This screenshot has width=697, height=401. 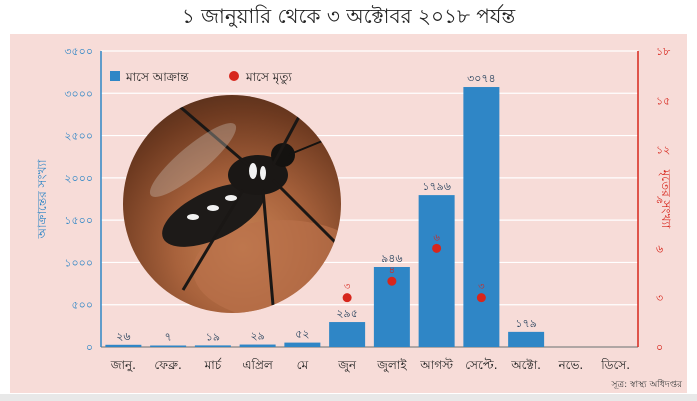 What do you see at coordinates (78, 178) in the screenshot?
I see `y-tick-label-left: ২০০০` at bounding box center [78, 178].